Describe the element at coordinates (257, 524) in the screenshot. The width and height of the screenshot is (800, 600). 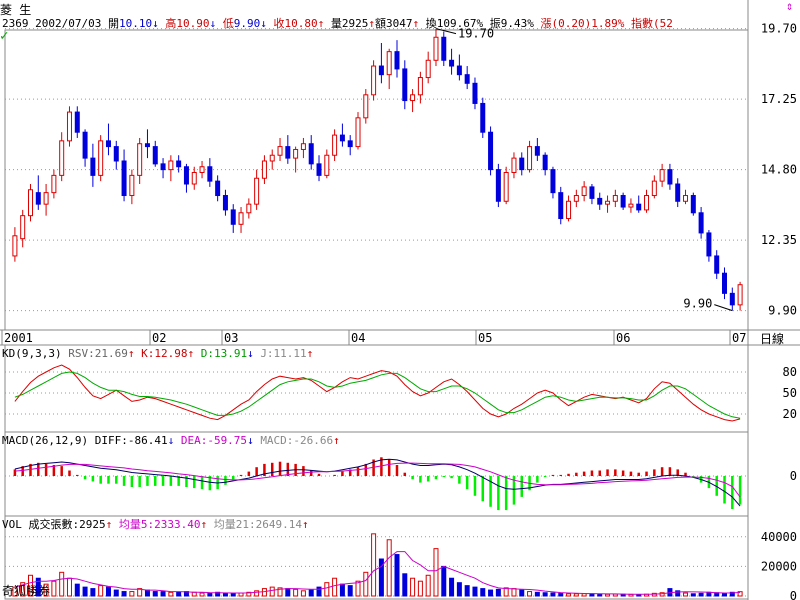
I see `vol-ma21: 均量21:2649.14` at that location.